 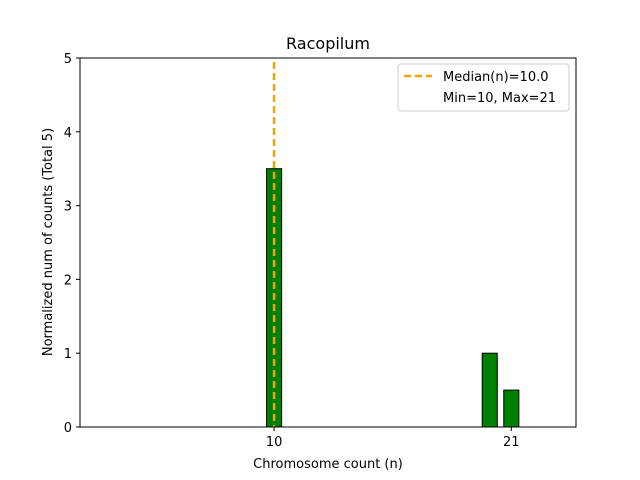 I want to click on x-tick-label-0: 10, so click(x=274, y=442).